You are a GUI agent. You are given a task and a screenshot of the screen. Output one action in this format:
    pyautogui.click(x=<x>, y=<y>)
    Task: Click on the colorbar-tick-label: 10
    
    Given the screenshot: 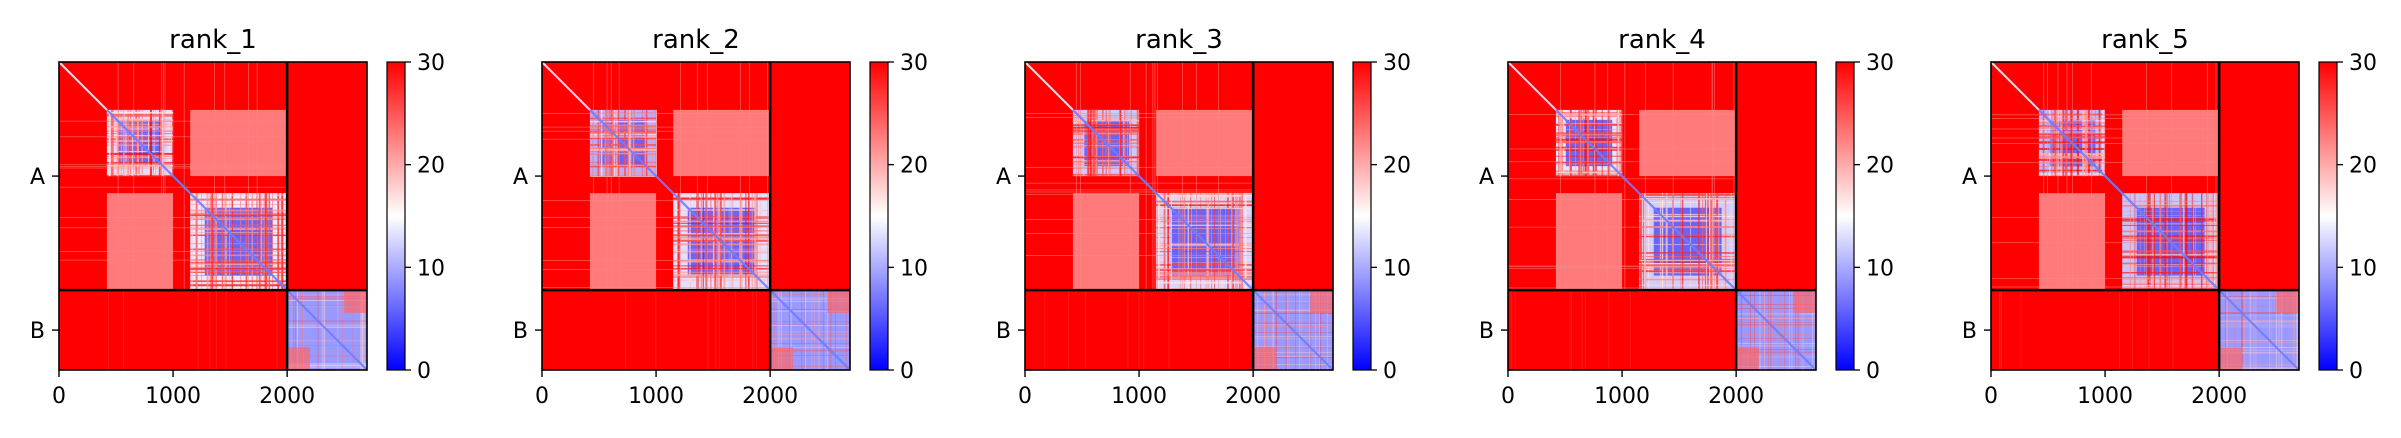 What is the action you would take?
    pyautogui.click(x=2363, y=268)
    